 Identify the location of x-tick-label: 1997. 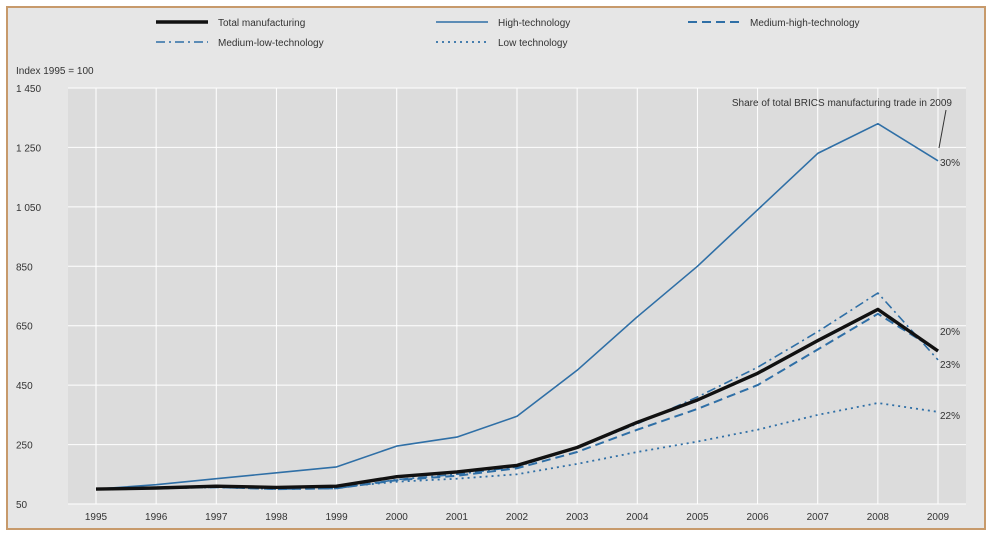
(216, 517).